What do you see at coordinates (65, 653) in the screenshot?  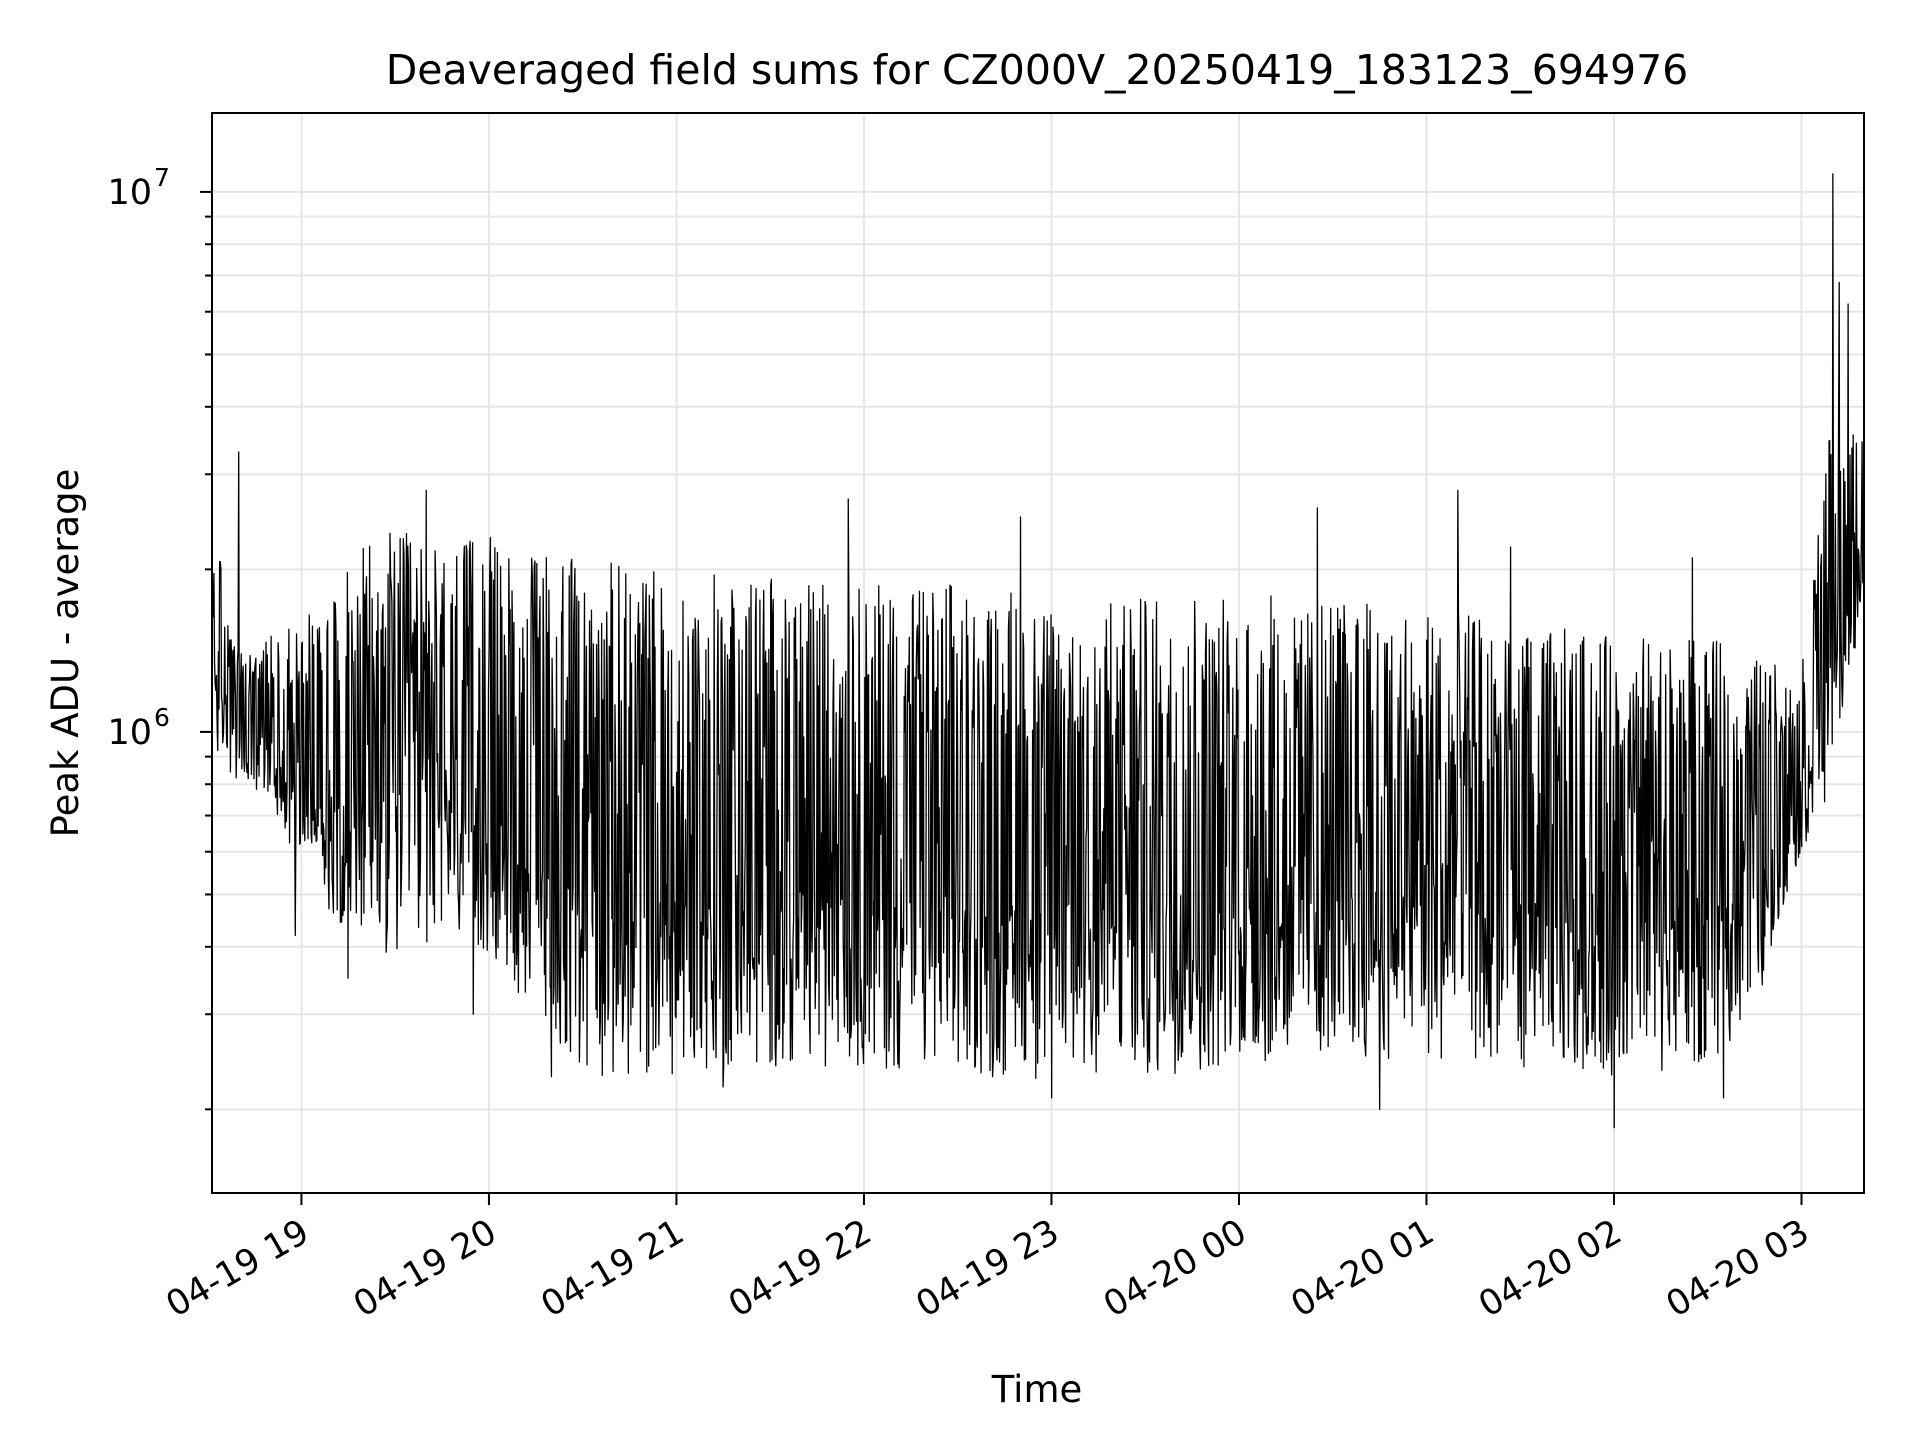 I see `y-axis-label: Peak ADU - average` at bounding box center [65, 653].